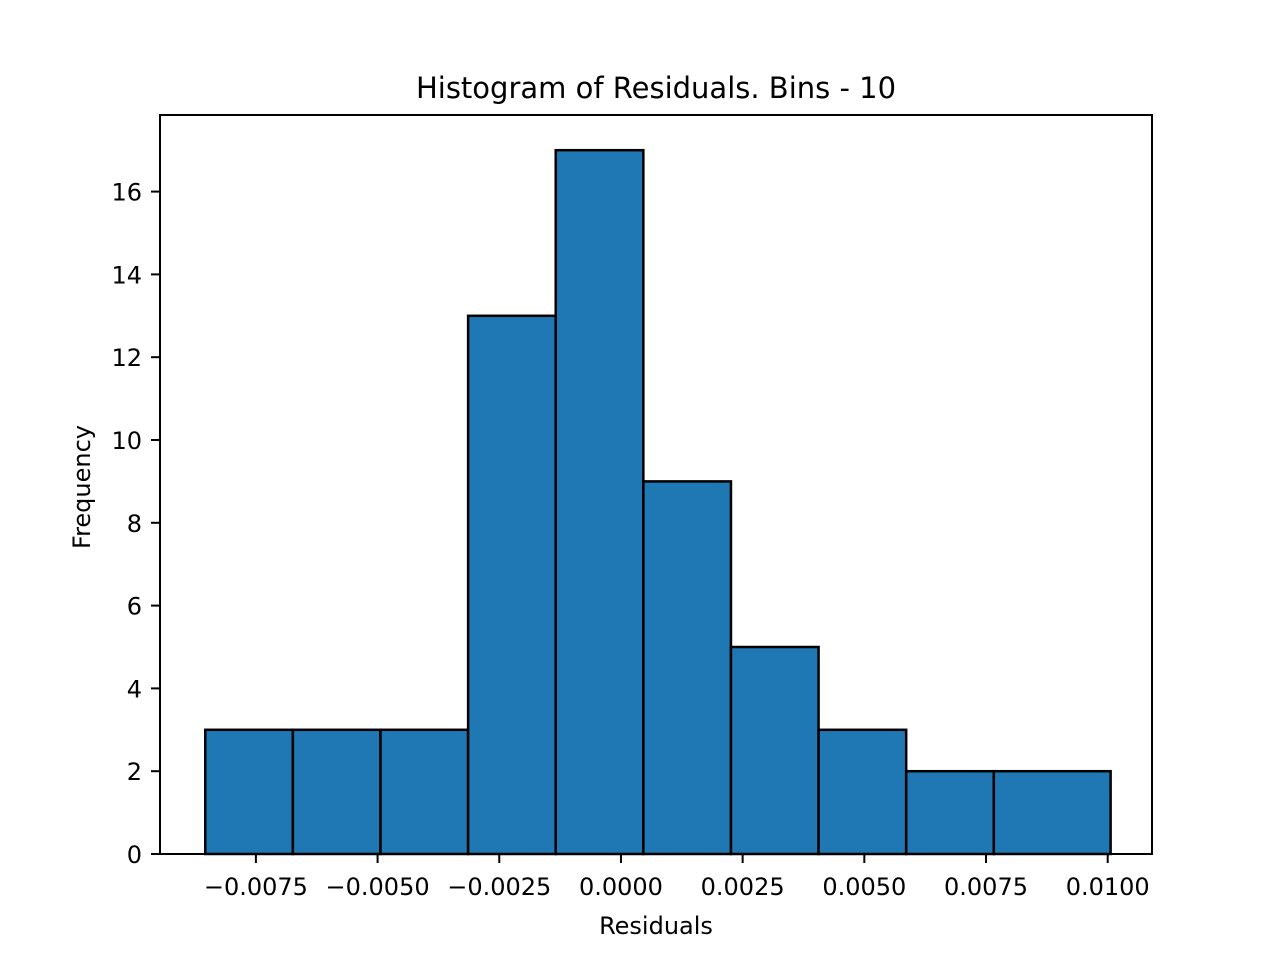  What do you see at coordinates (134, 689) in the screenshot?
I see `y-tick-label: 4` at bounding box center [134, 689].